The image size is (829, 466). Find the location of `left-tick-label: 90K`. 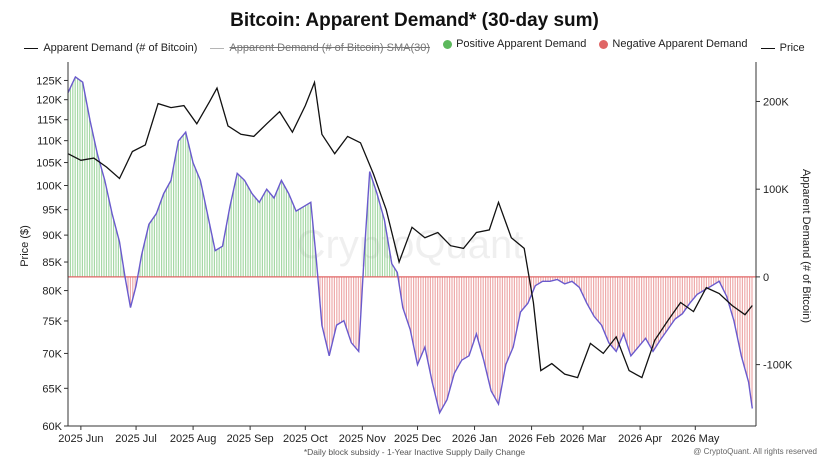

left-tick-label: 90K is located at coordinates (52, 236).